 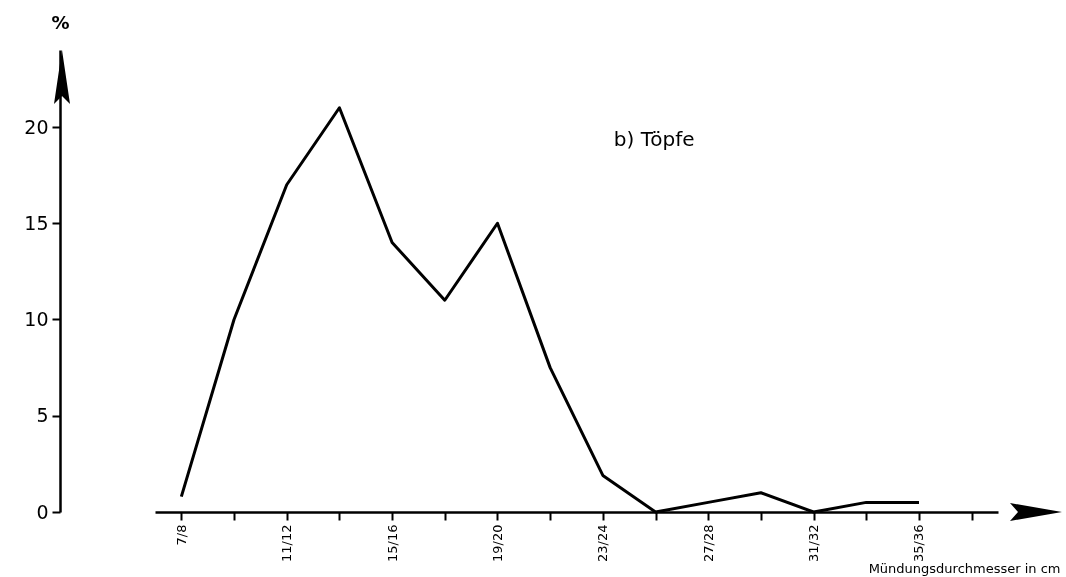 I want to click on y-tick-label: 15, so click(x=36, y=222).